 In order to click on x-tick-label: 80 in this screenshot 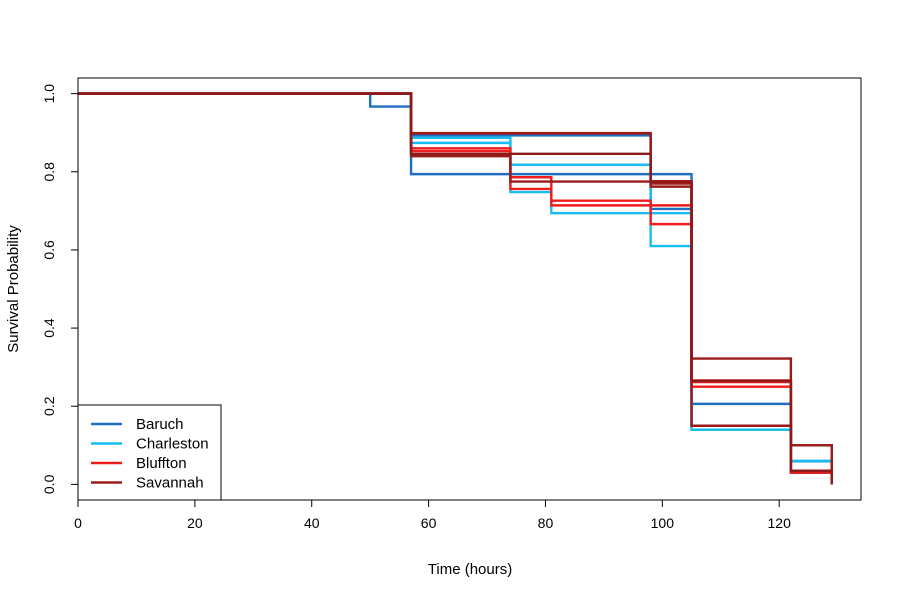, I will do `click(546, 523)`.